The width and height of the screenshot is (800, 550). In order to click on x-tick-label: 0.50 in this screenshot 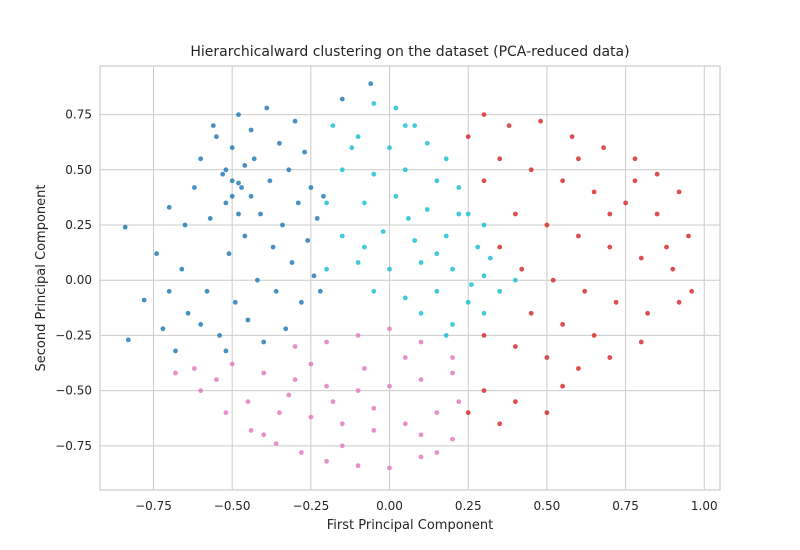, I will do `click(547, 506)`.